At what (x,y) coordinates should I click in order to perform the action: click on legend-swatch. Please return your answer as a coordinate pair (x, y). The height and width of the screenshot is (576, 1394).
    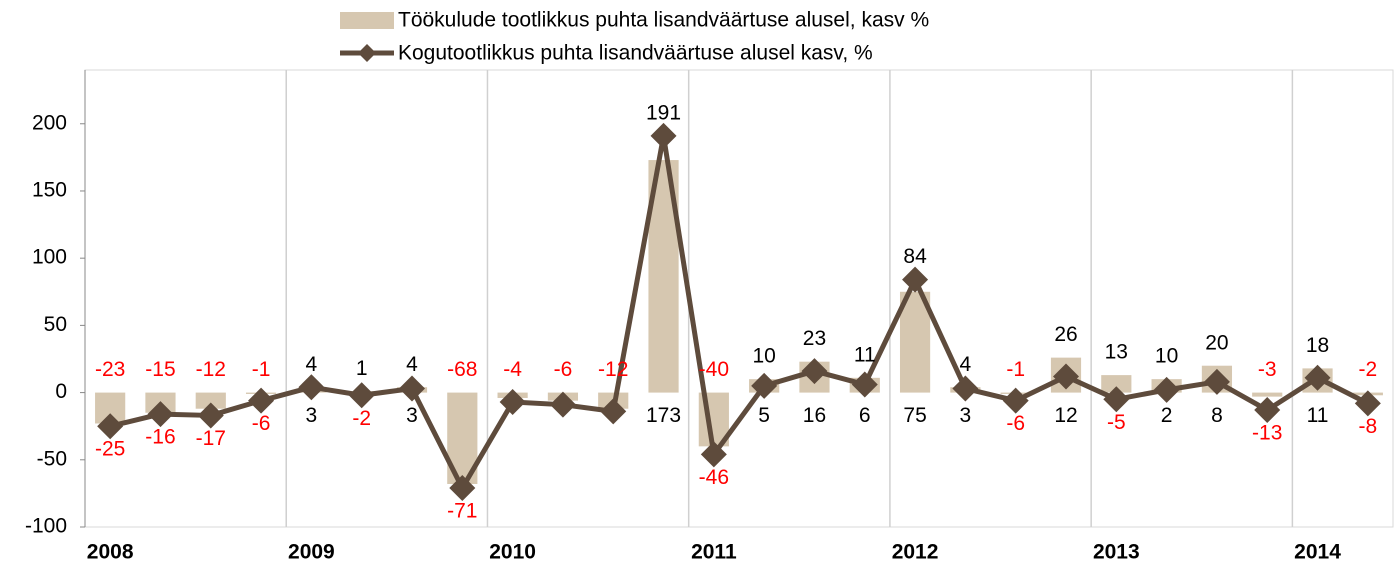
    Looking at the image, I should click on (367, 20).